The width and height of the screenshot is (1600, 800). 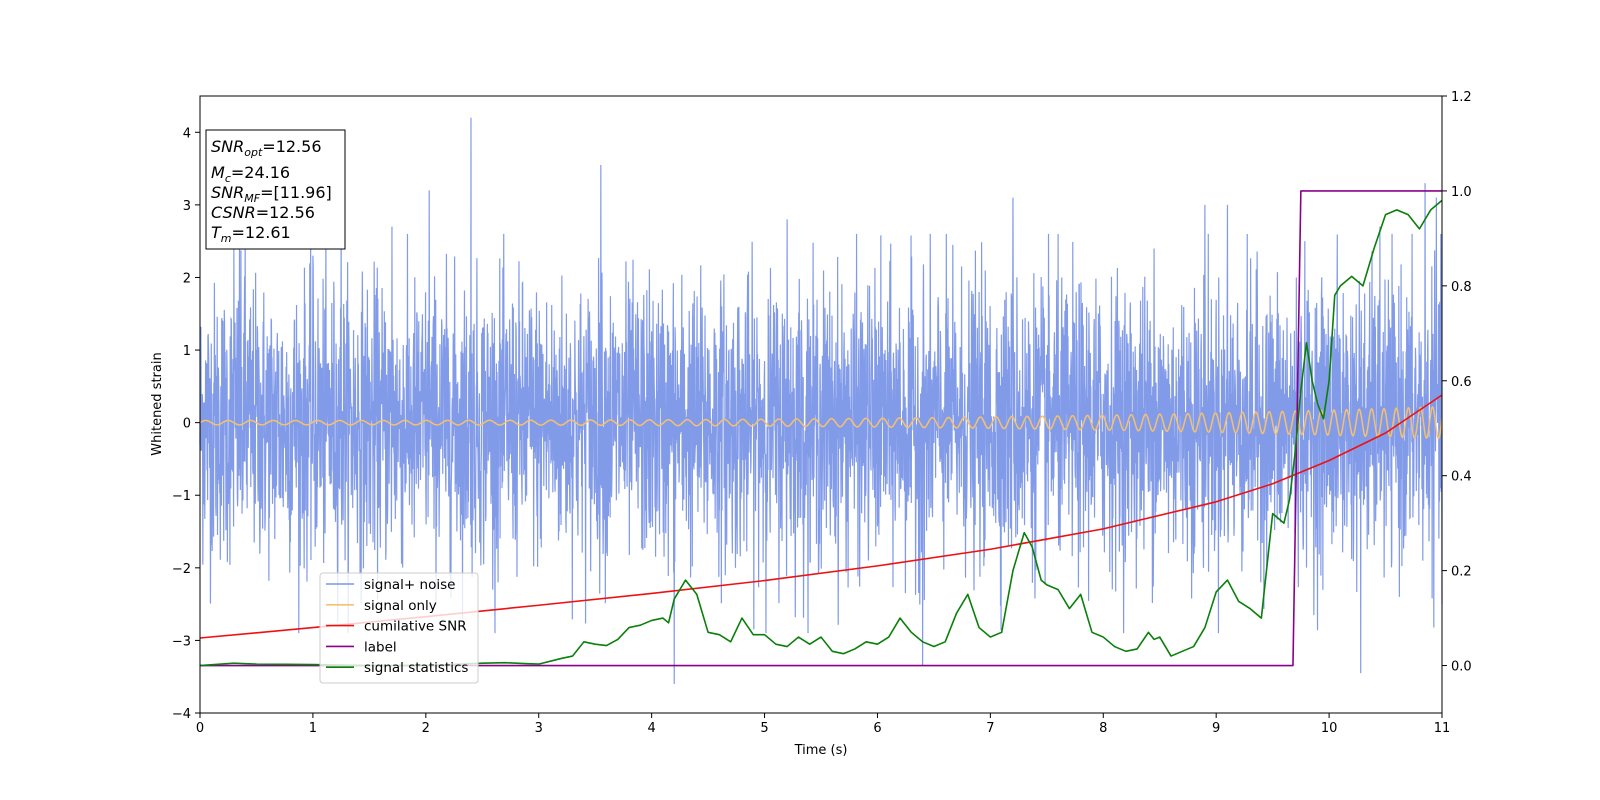 What do you see at coordinates (1461, 382) in the screenshot?
I see `y2-tick-label-3: 0.6` at bounding box center [1461, 382].